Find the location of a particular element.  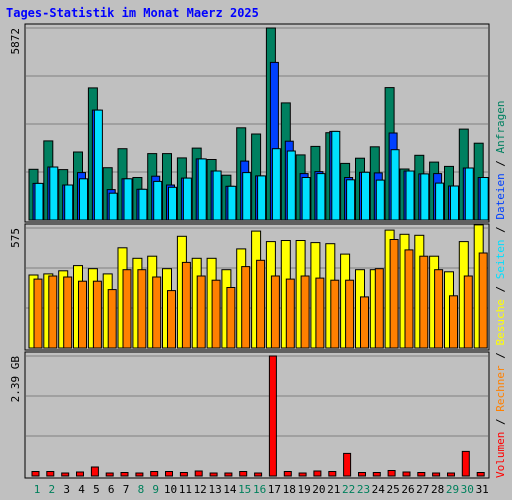

day-label-16: 16 is located at coordinates (259, 489).